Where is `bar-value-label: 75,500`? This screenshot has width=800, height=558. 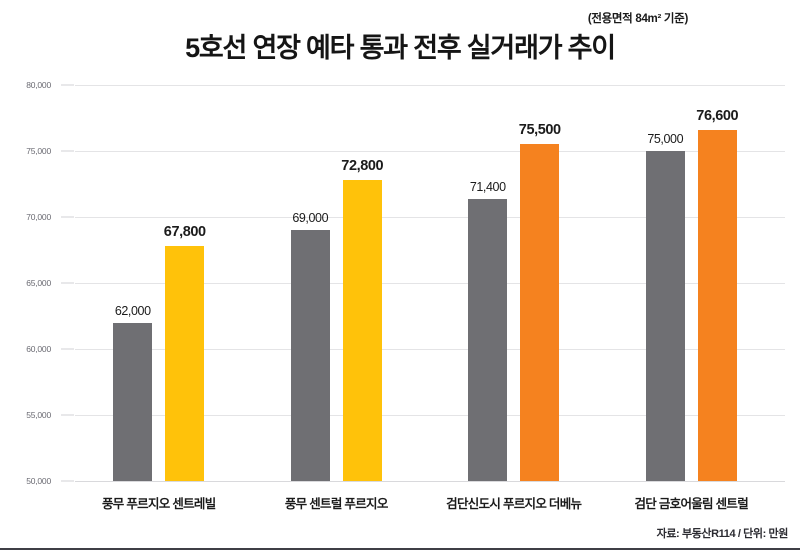
bar-value-label: 75,500 is located at coordinates (539, 130).